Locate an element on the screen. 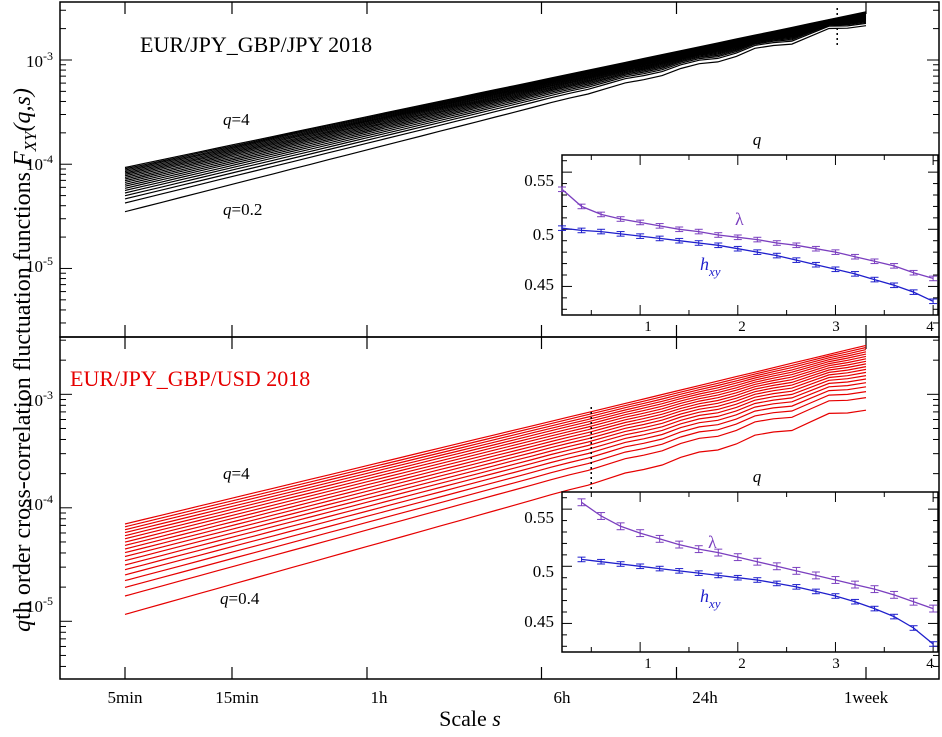 The width and height of the screenshot is (942, 737). top-ytick-1e-4: 10-4 is located at coordinates (39, 163).